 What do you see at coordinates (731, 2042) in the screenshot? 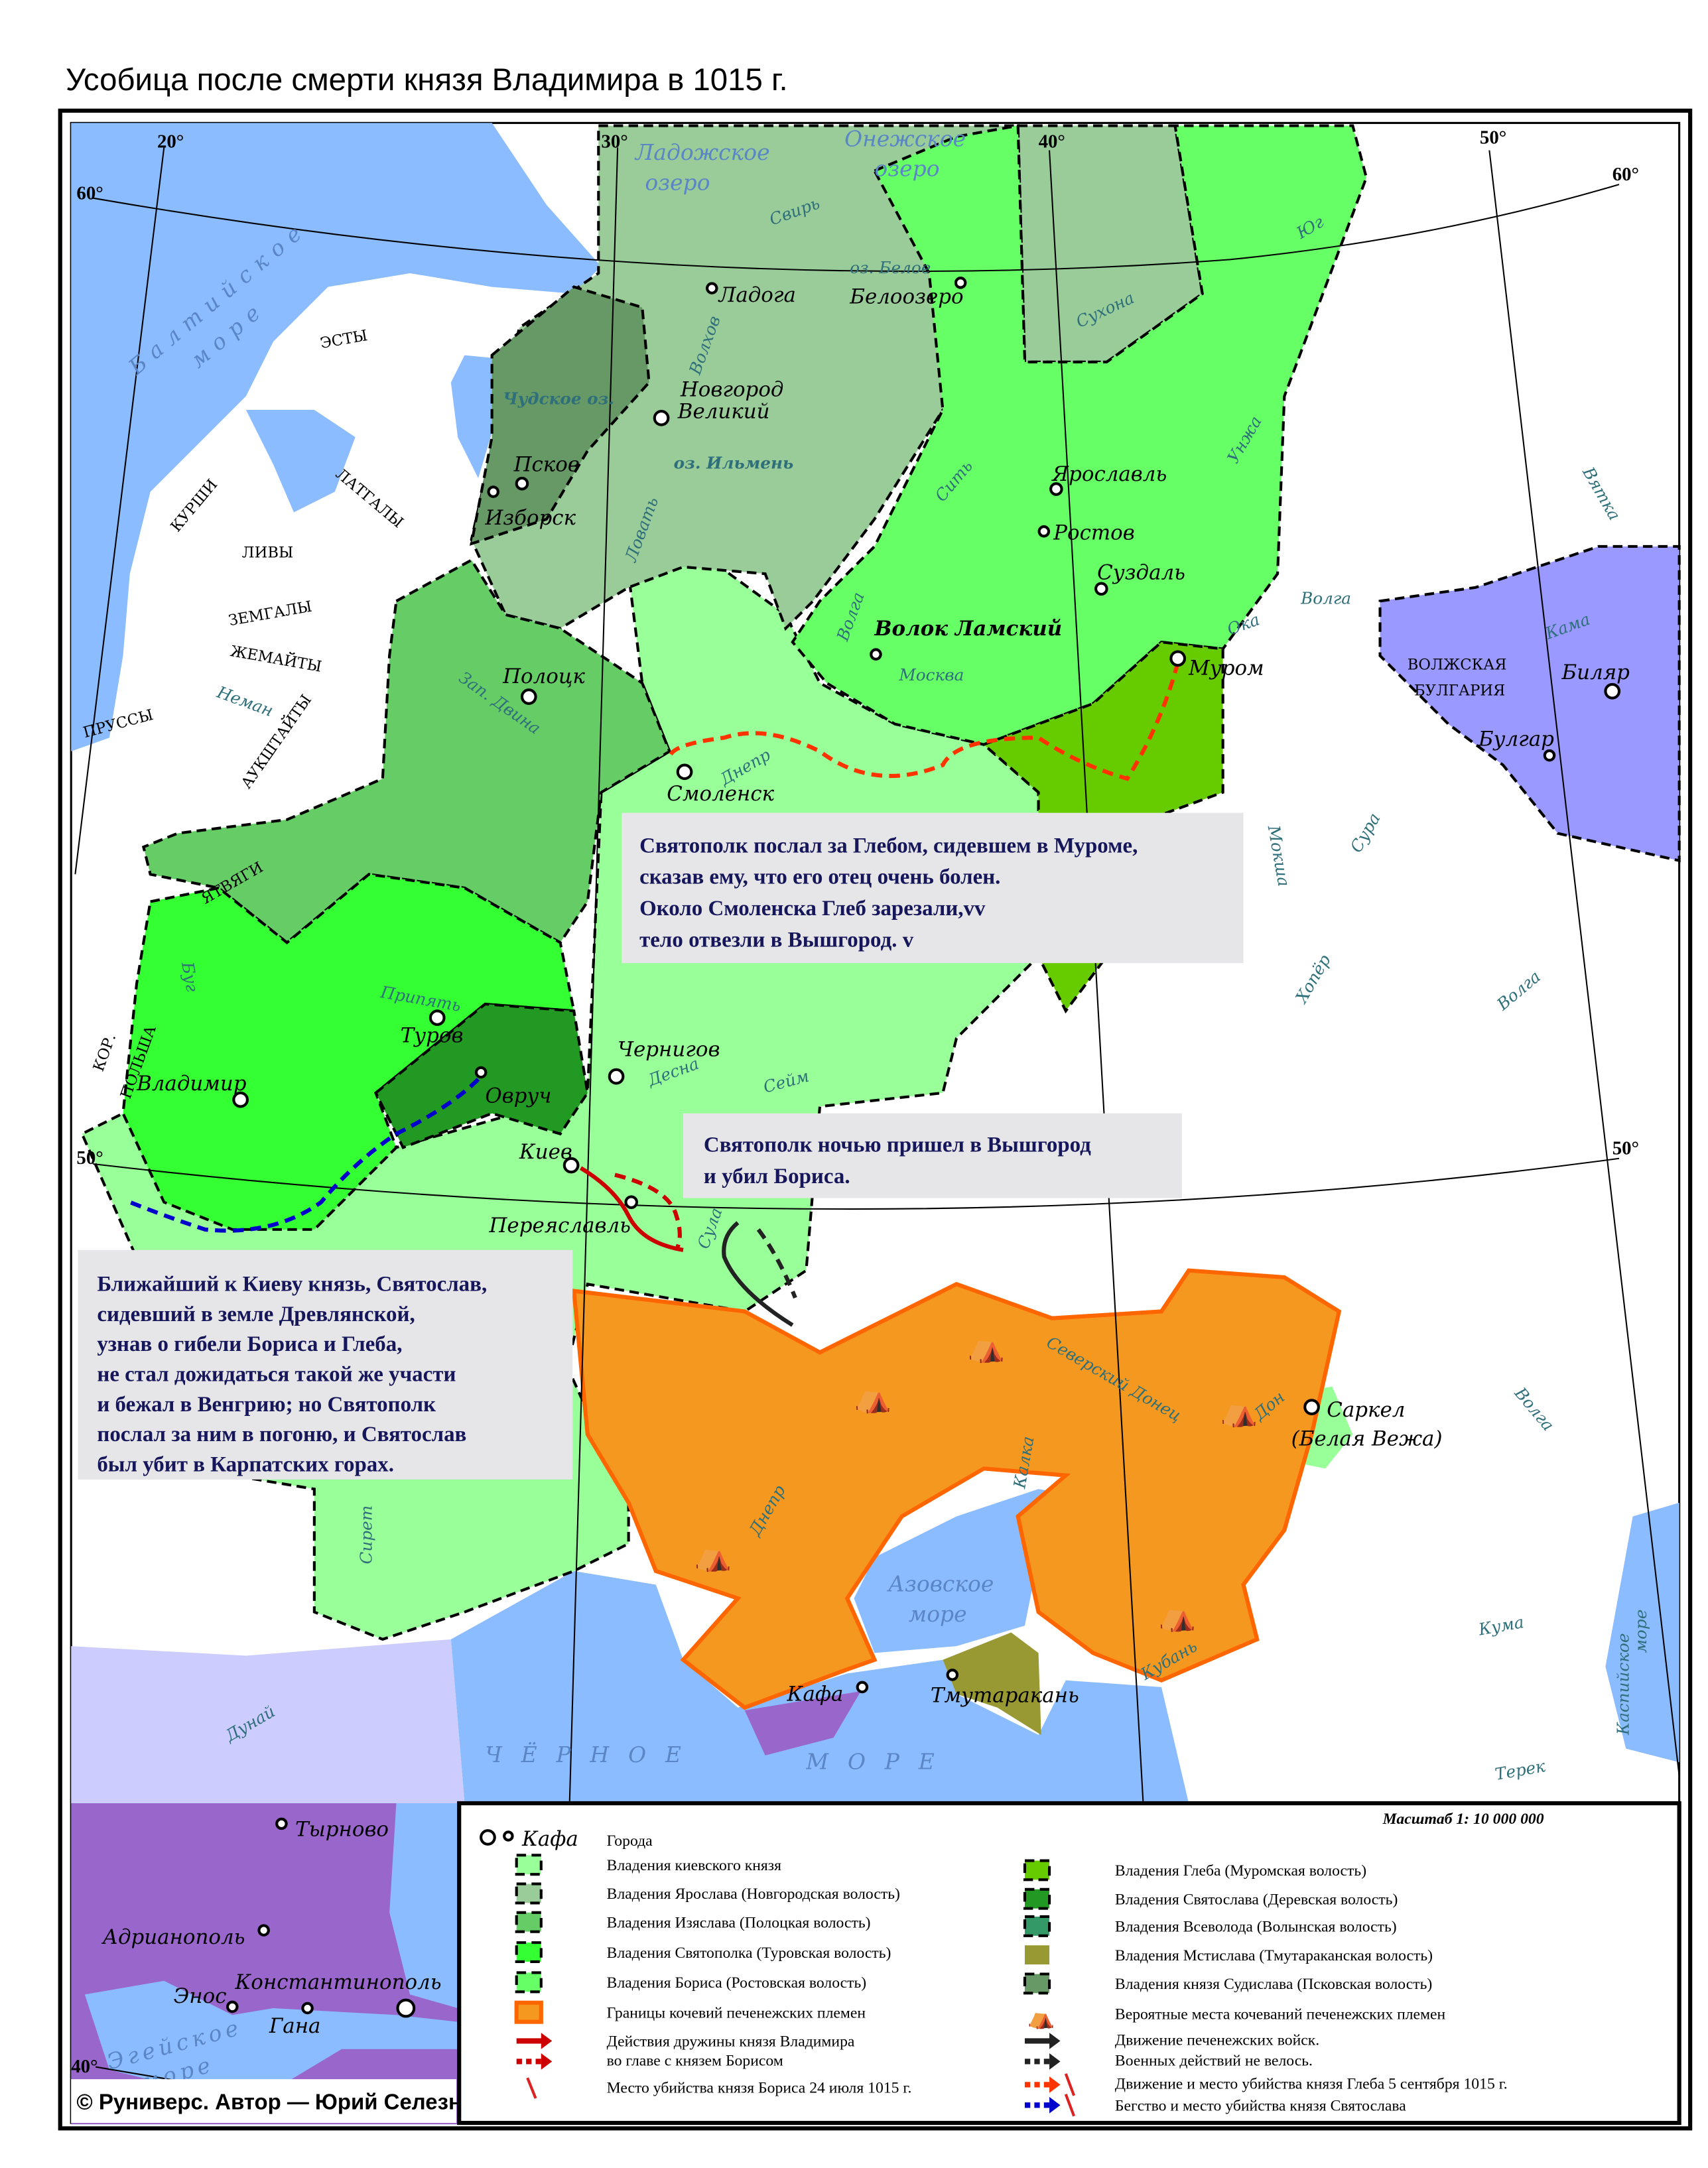
I see `legend-label: Действия дружины князя Владимира` at bounding box center [731, 2042].